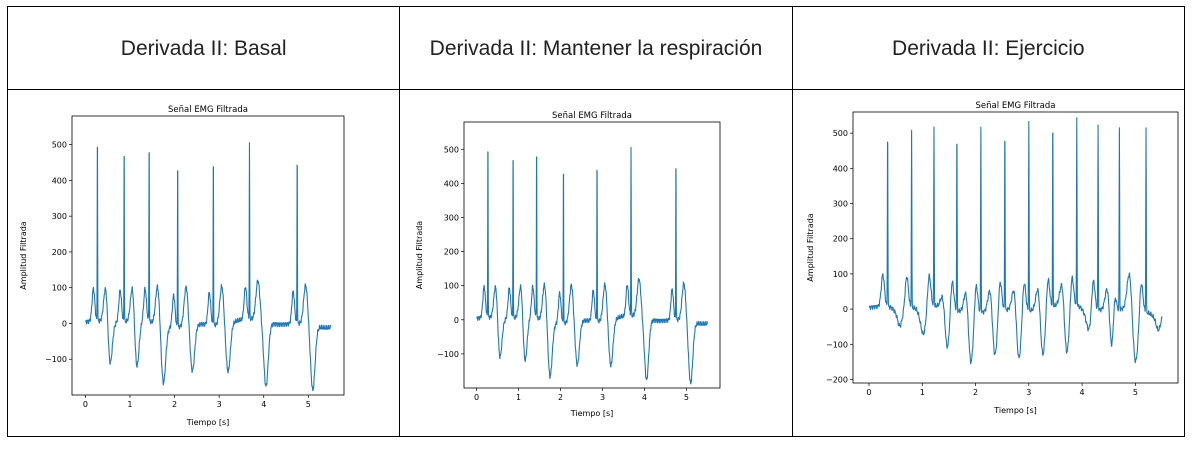 This screenshot has height=453, width=1193. I want to click on y-tick-label: −200, so click(837, 379).